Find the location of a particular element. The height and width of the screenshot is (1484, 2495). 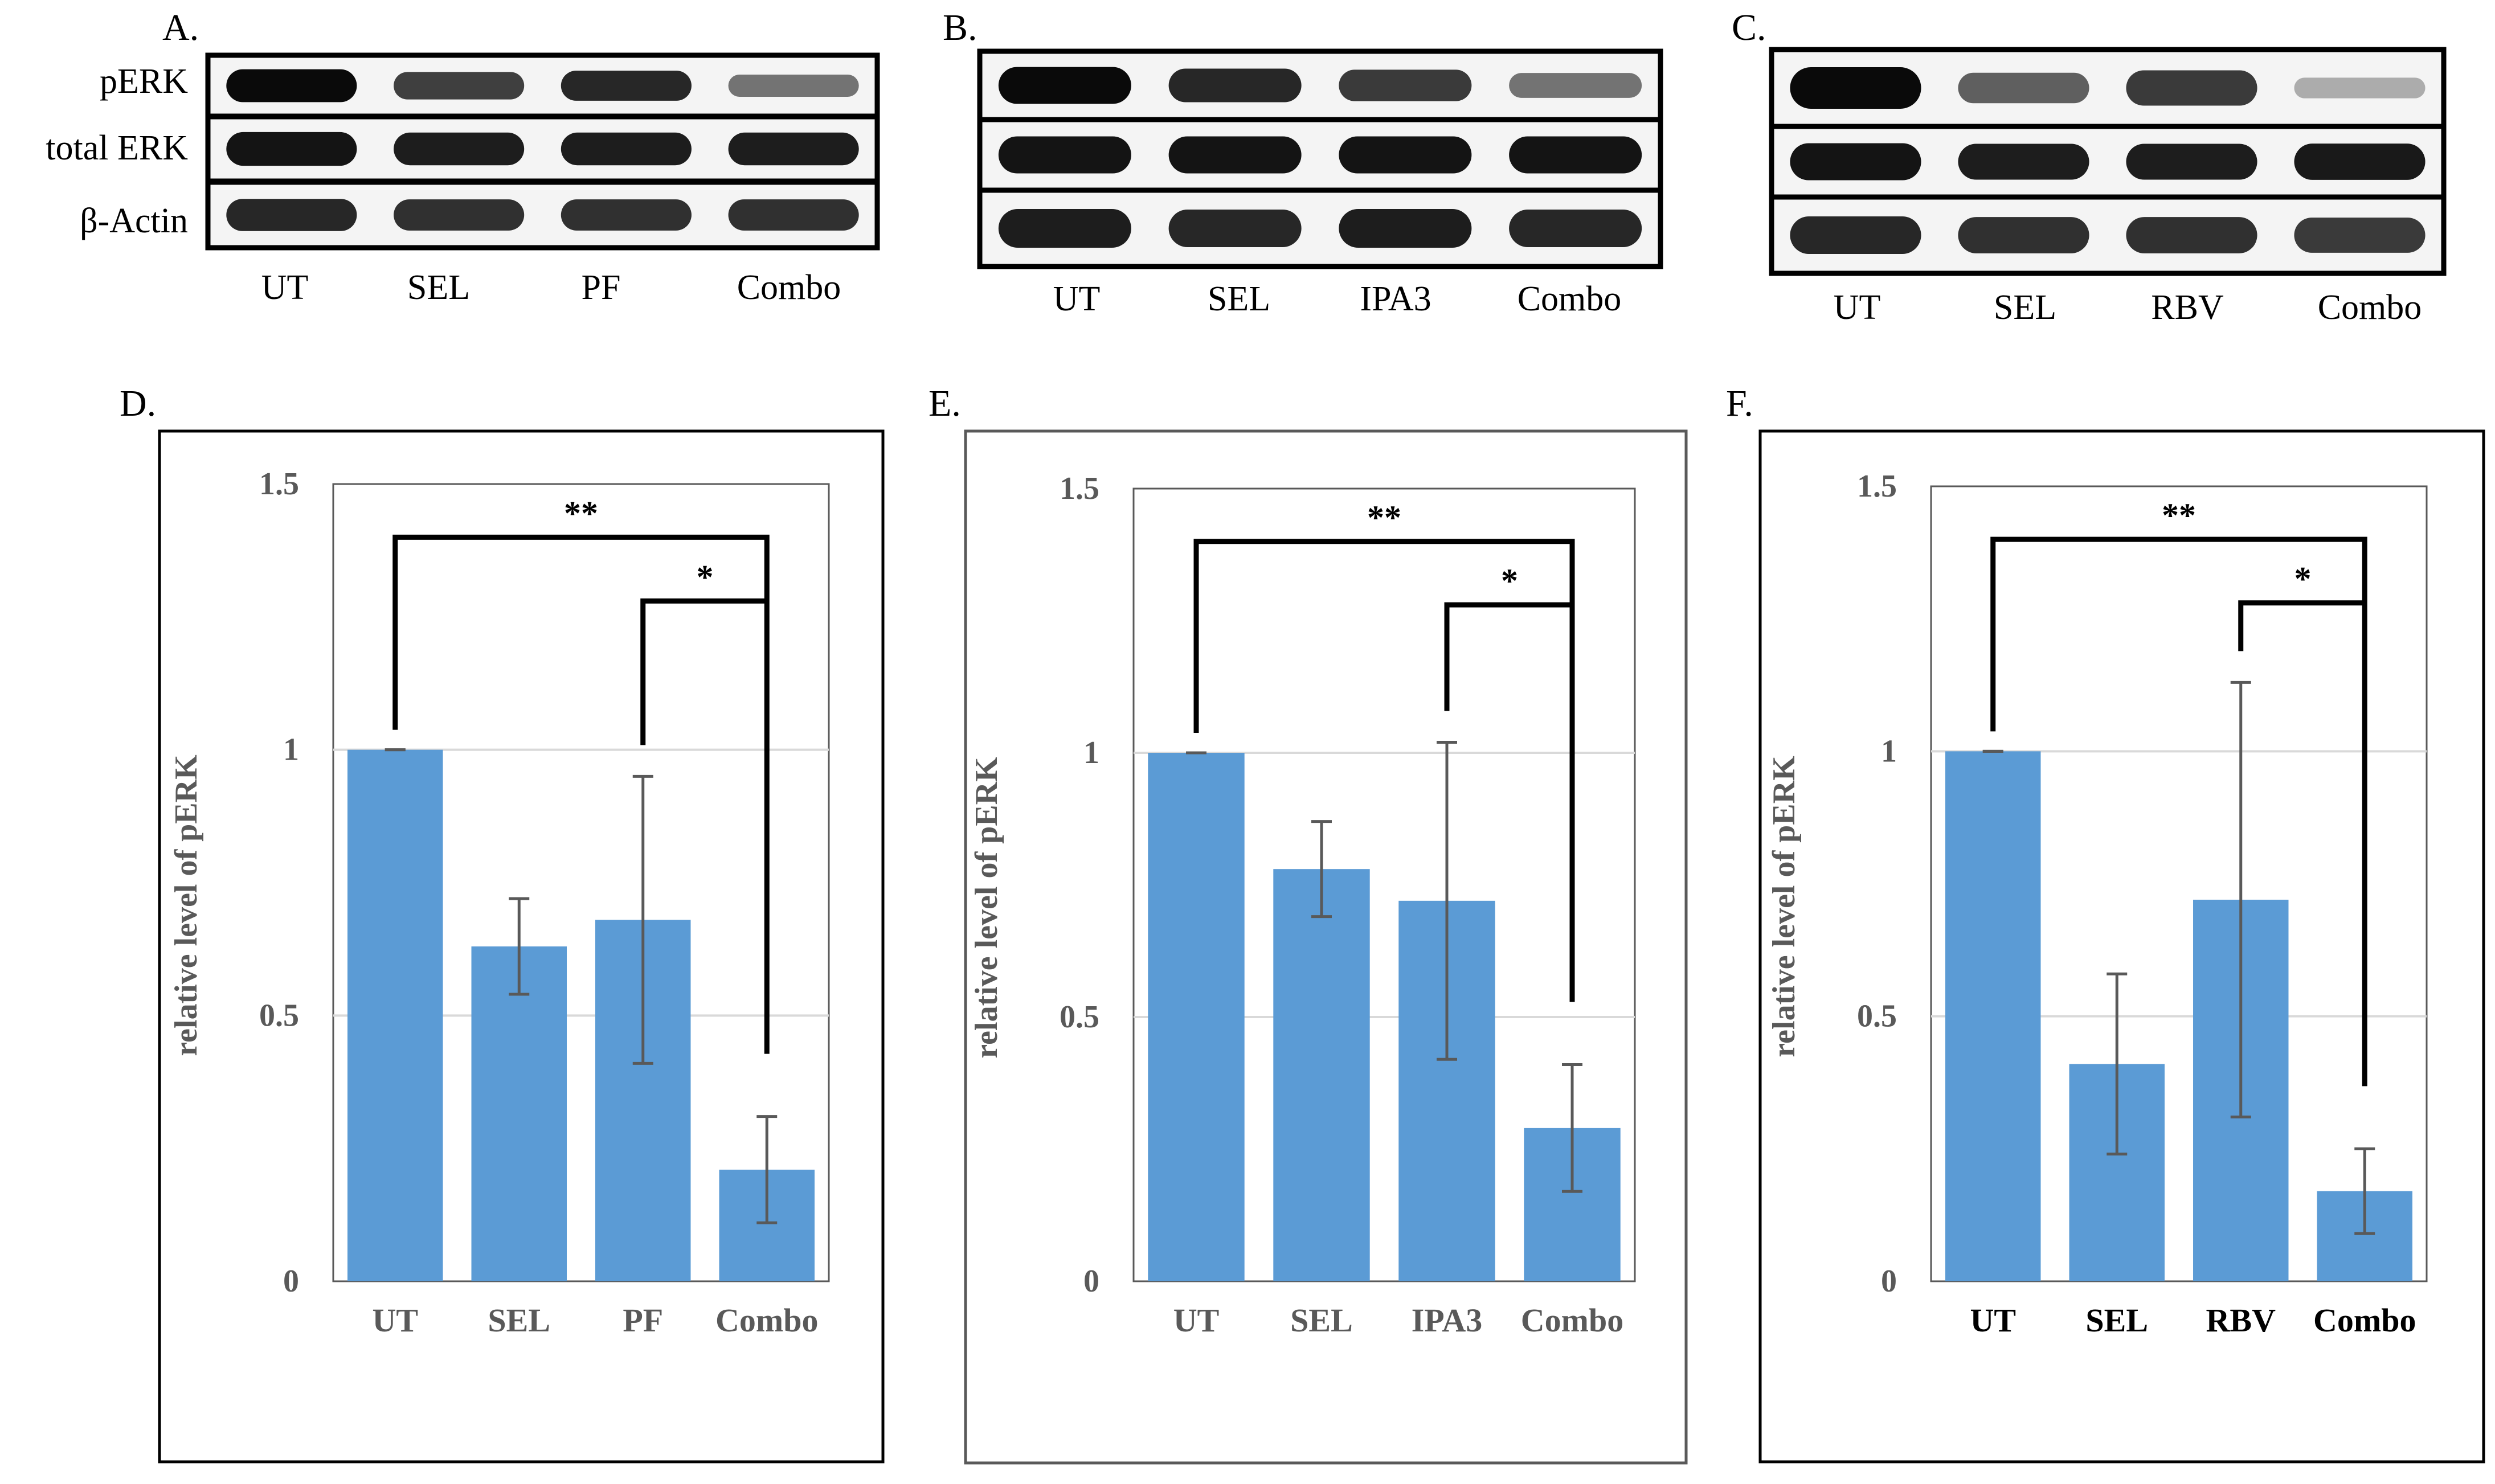

blot-panel: B. UT SEL IPA3 Combo is located at coordinates (1303, 162).